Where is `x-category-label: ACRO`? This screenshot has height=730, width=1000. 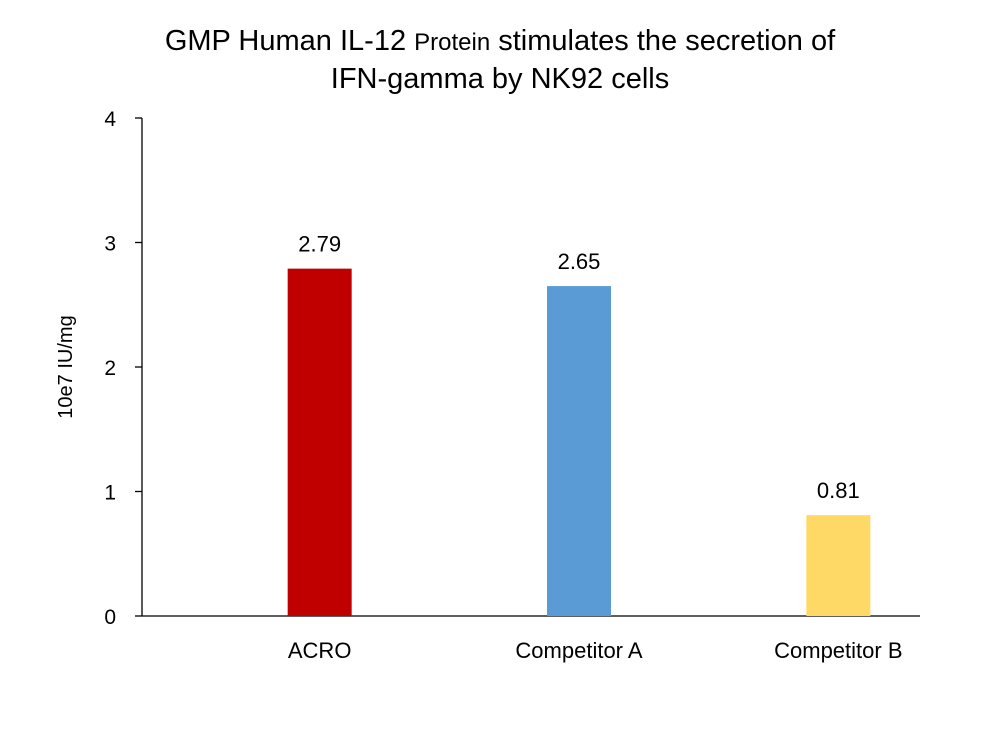
x-category-label: ACRO is located at coordinates (320, 650).